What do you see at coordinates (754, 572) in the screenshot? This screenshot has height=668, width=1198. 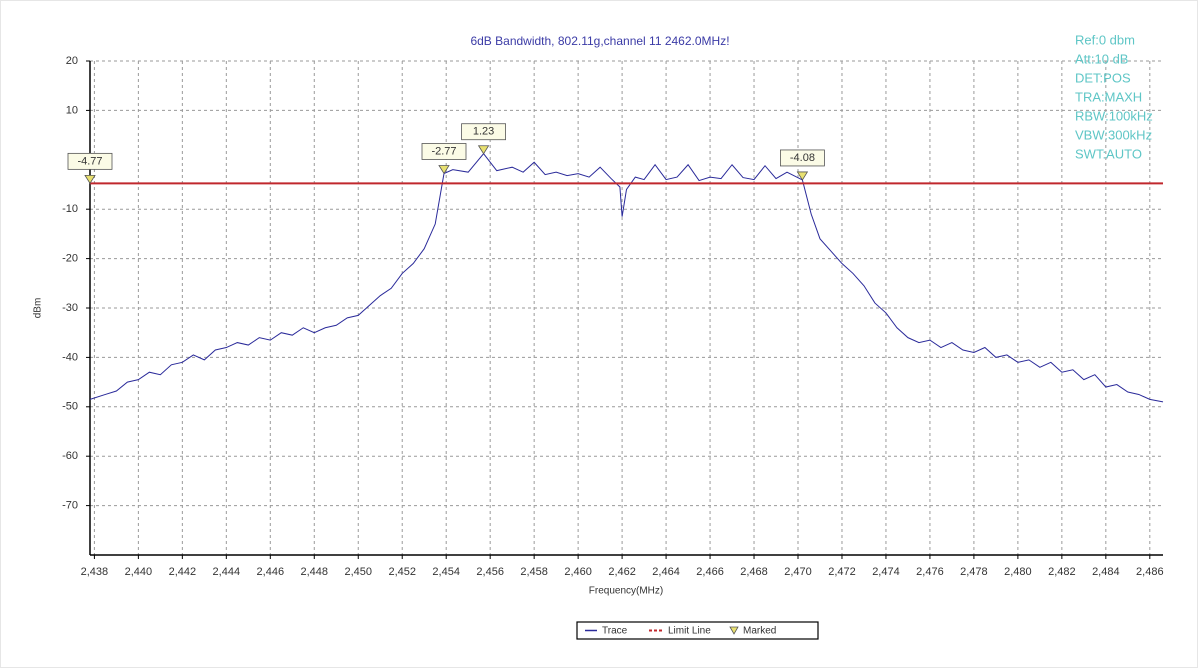 I see `x-tick-label: 2,468` at bounding box center [754, 572].